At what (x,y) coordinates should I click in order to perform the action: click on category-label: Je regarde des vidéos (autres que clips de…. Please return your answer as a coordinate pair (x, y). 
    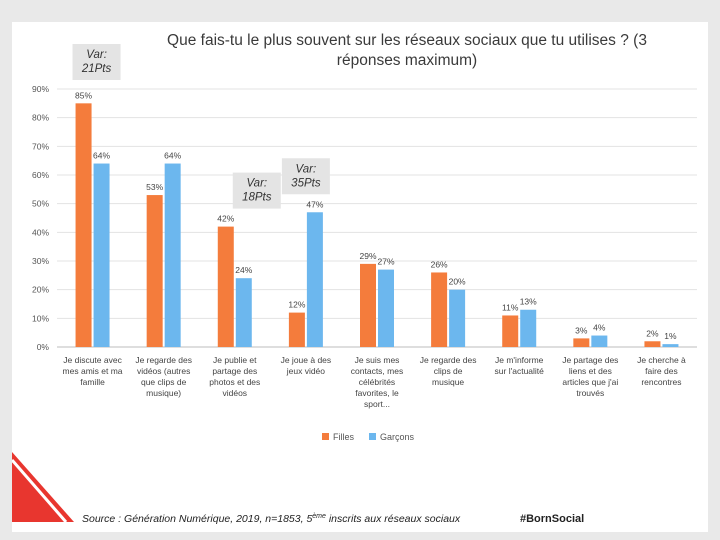
    Looking at the image, I should click on (163, 376).